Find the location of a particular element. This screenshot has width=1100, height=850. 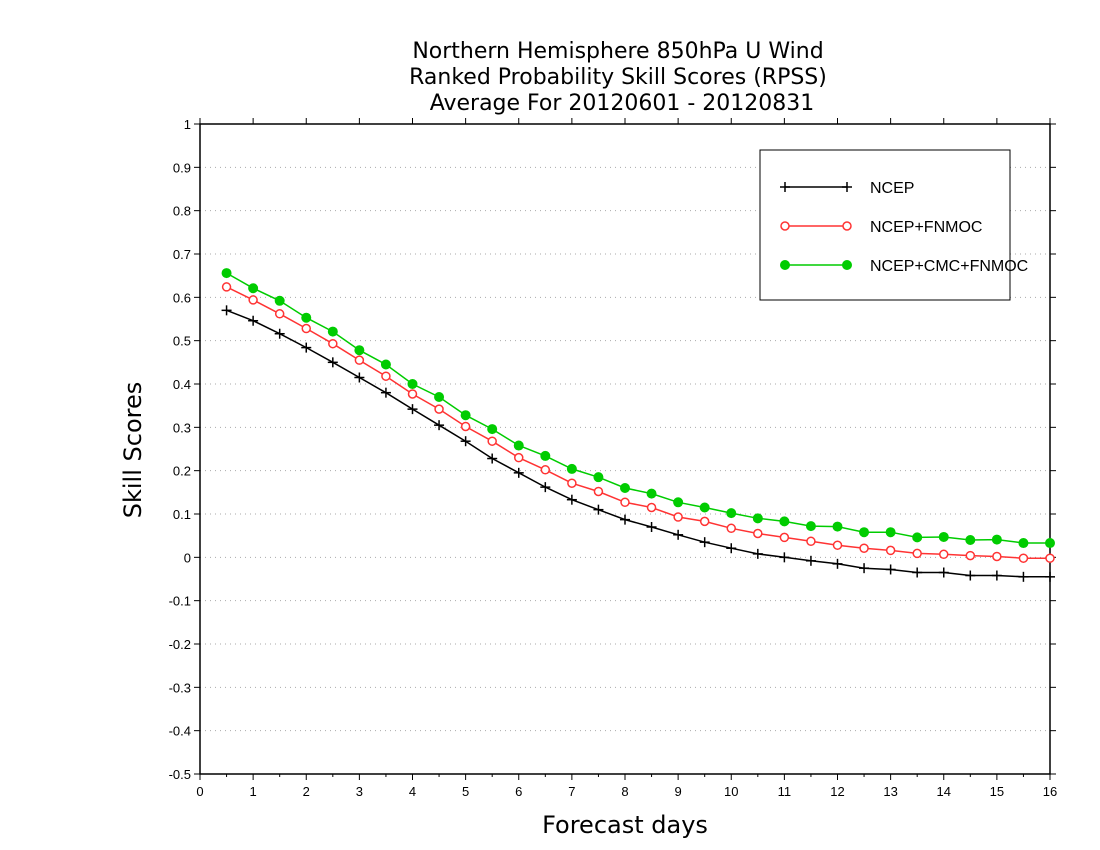

x-tick-label: 7 is located at coordinates (571, 791).